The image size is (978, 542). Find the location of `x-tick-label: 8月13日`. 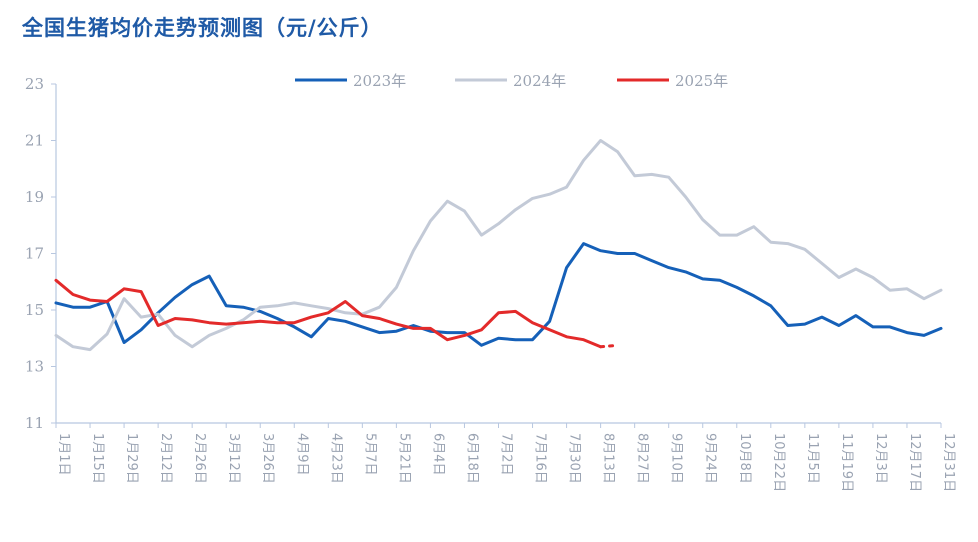

x-tick-label: 8月13日 is located at coordinates (608, 458).